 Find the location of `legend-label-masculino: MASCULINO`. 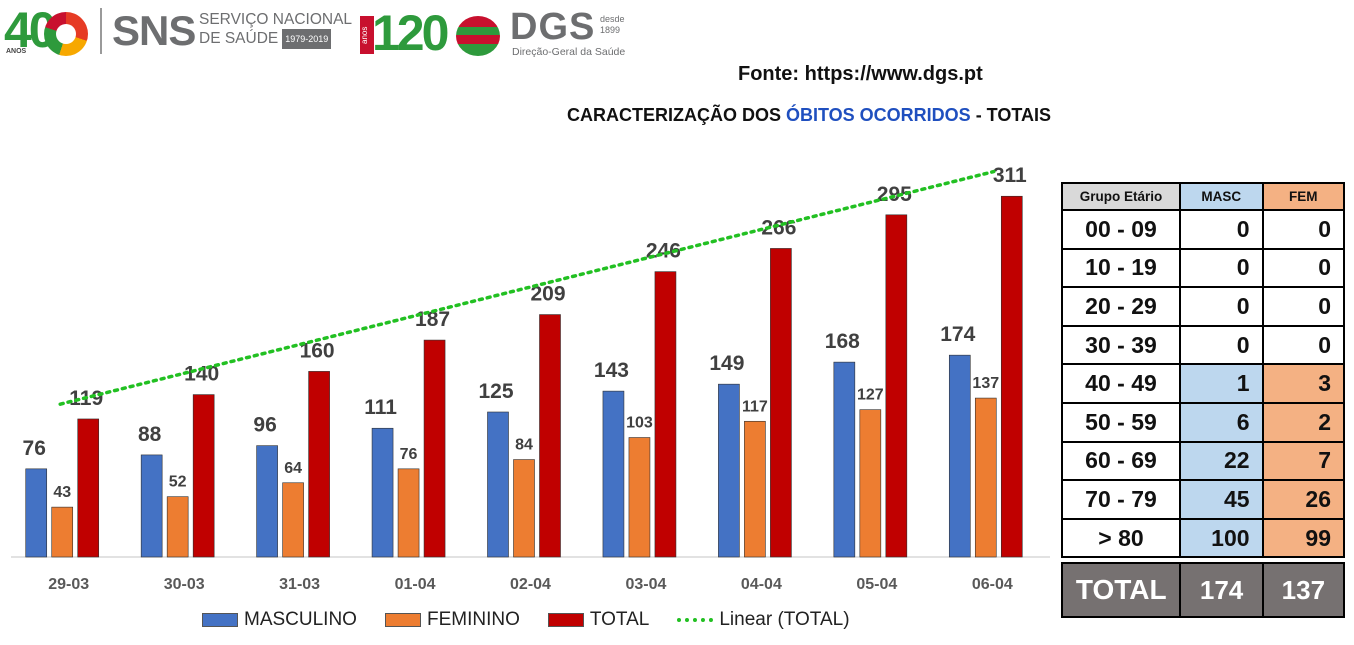

legend-label-masculino: MASCULINO is located at coordinates (300, 619).